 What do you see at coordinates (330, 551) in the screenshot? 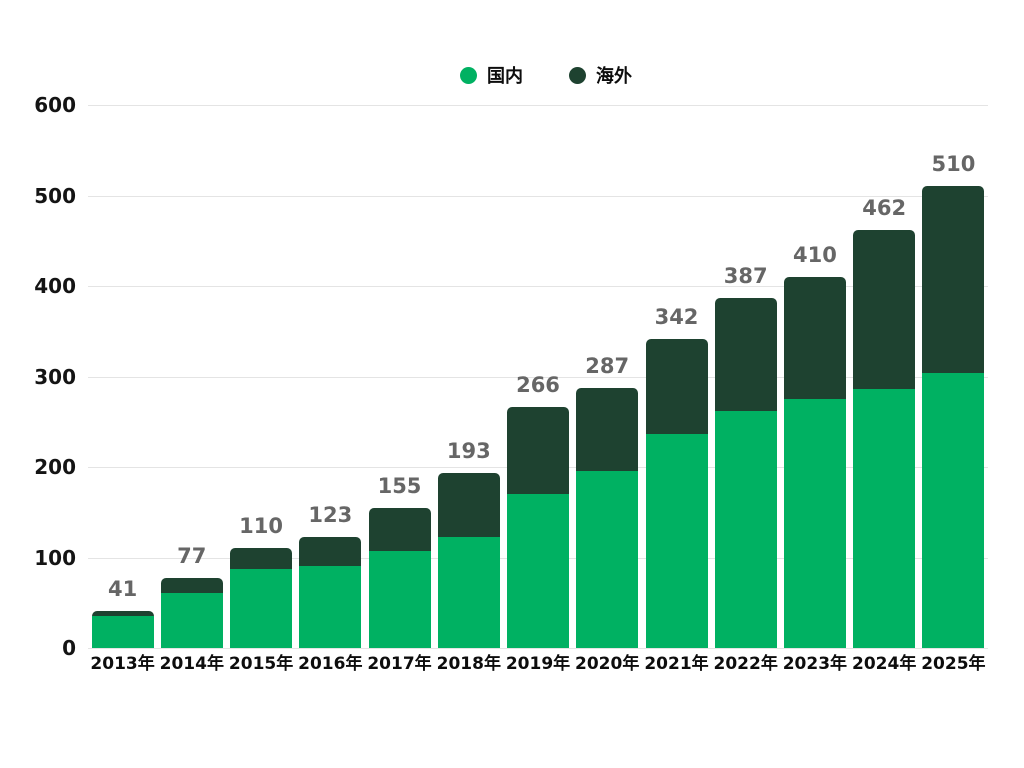
I see `bar-segment-overseas-2016年` at bounding box center [330, 551].